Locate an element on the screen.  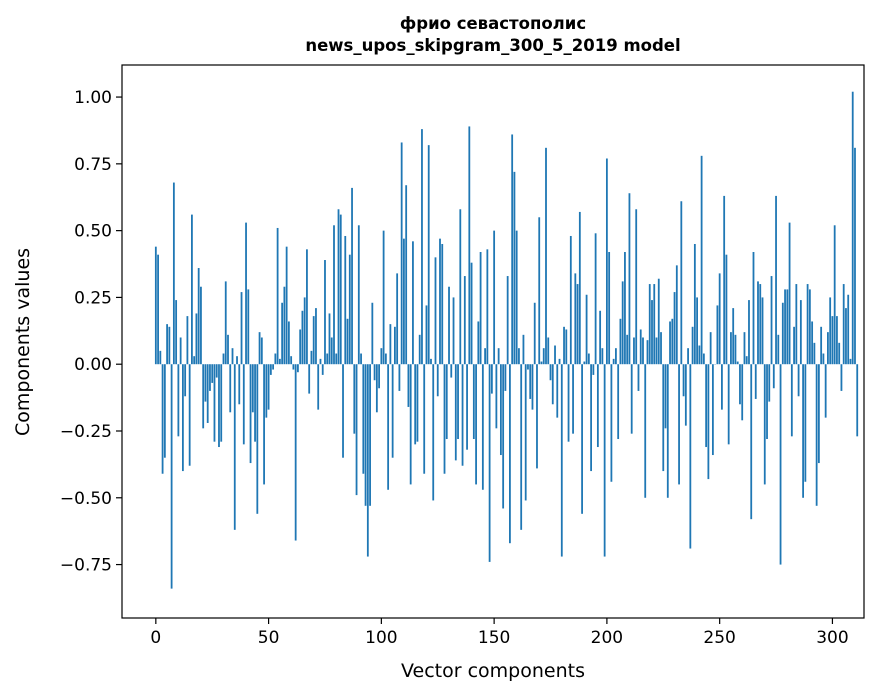
x-tick-label: 100 is located at coordinates (381, 638).